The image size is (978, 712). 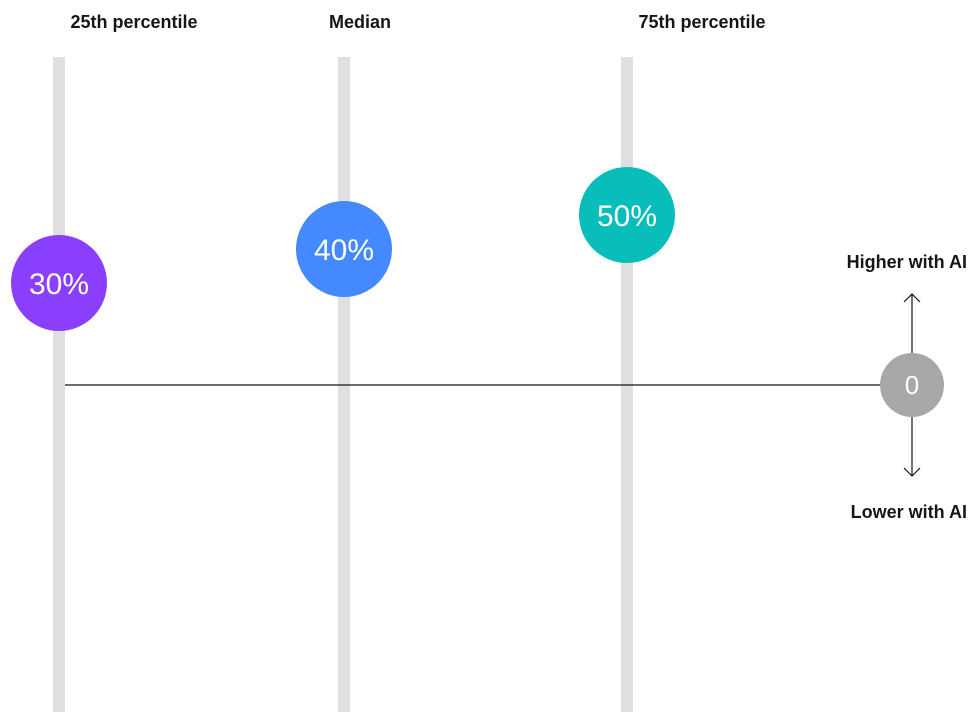 I want to click on baseline-point, so click(x=912, y=385).